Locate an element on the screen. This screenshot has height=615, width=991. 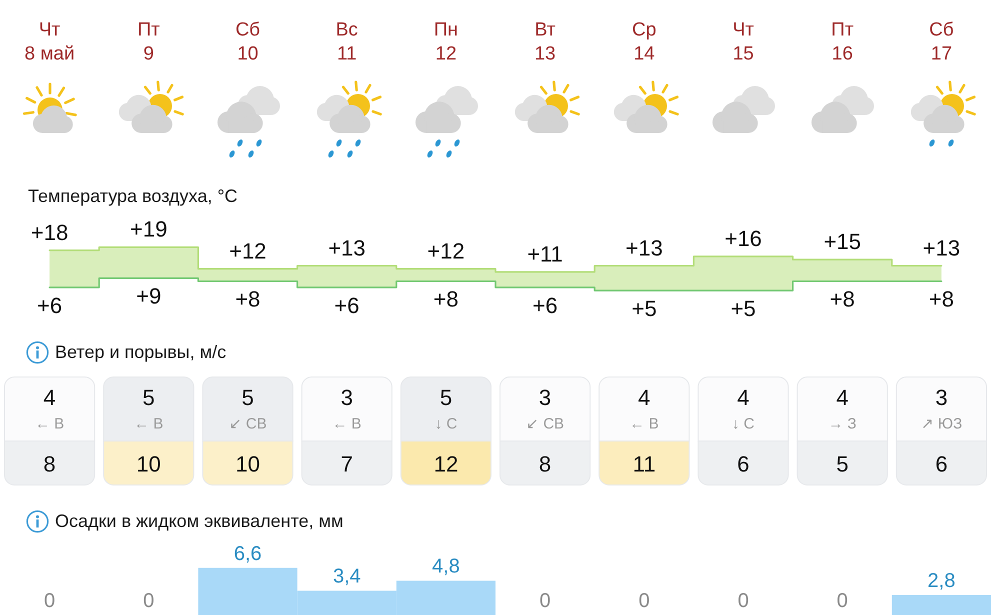
x-tick-label: Сб 17 is located at coordinates (941, 42).